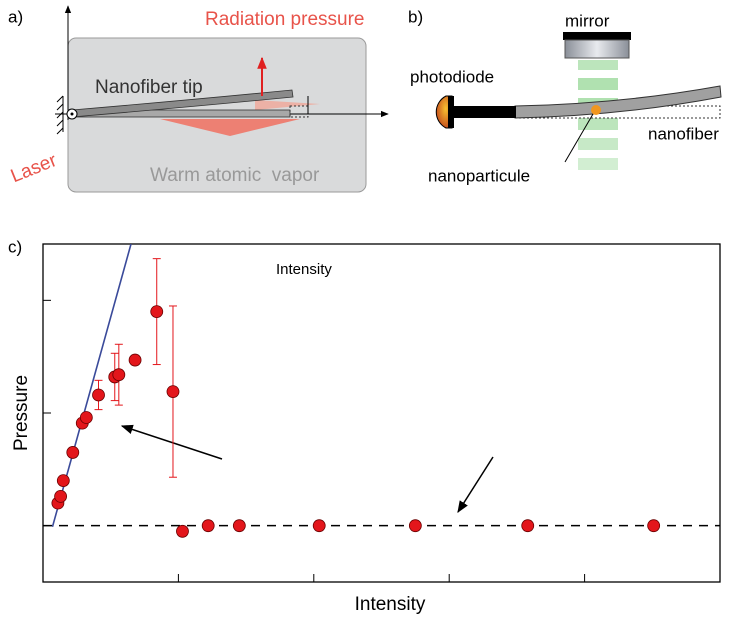 The width and height of the screenshot is (736, 617). What do you see at coordinates (284, 19) in the screenshot?
I see `label: Radiation pressure` at bounding box center [284, 19].